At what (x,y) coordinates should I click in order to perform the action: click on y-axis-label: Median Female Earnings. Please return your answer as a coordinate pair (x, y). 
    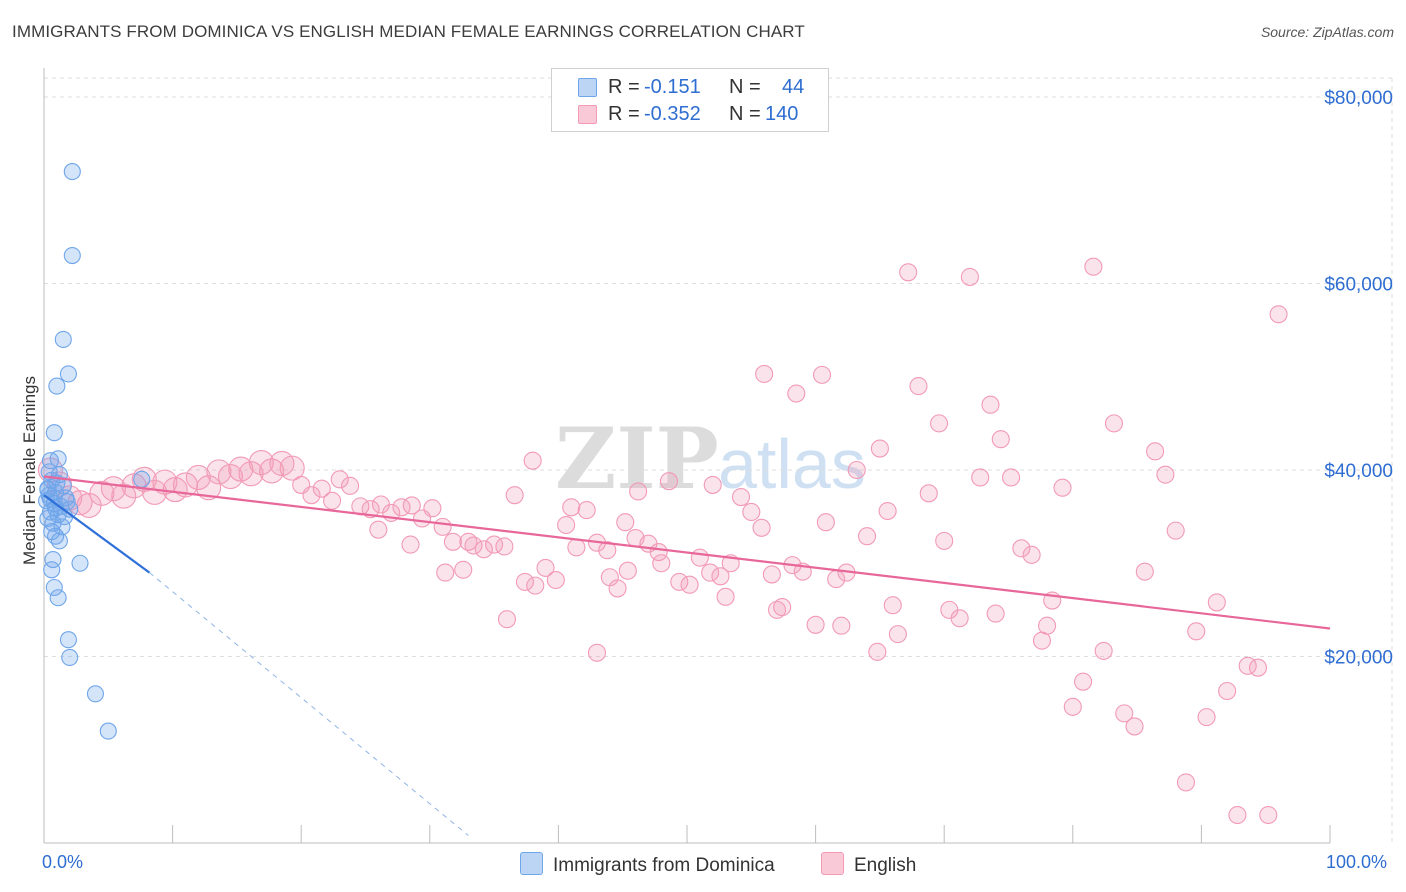
    Looking at the image, I should click on (29, 470).